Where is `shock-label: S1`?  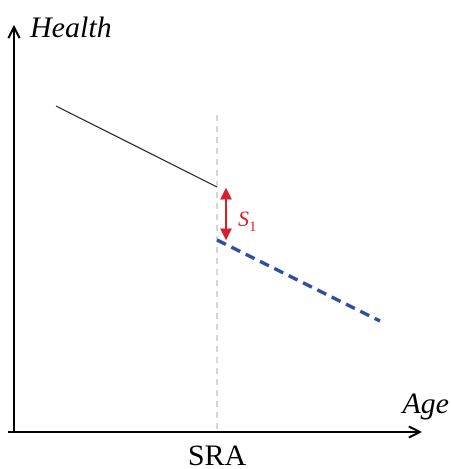 shock-label: S1 is located at coordinates (247, 220).